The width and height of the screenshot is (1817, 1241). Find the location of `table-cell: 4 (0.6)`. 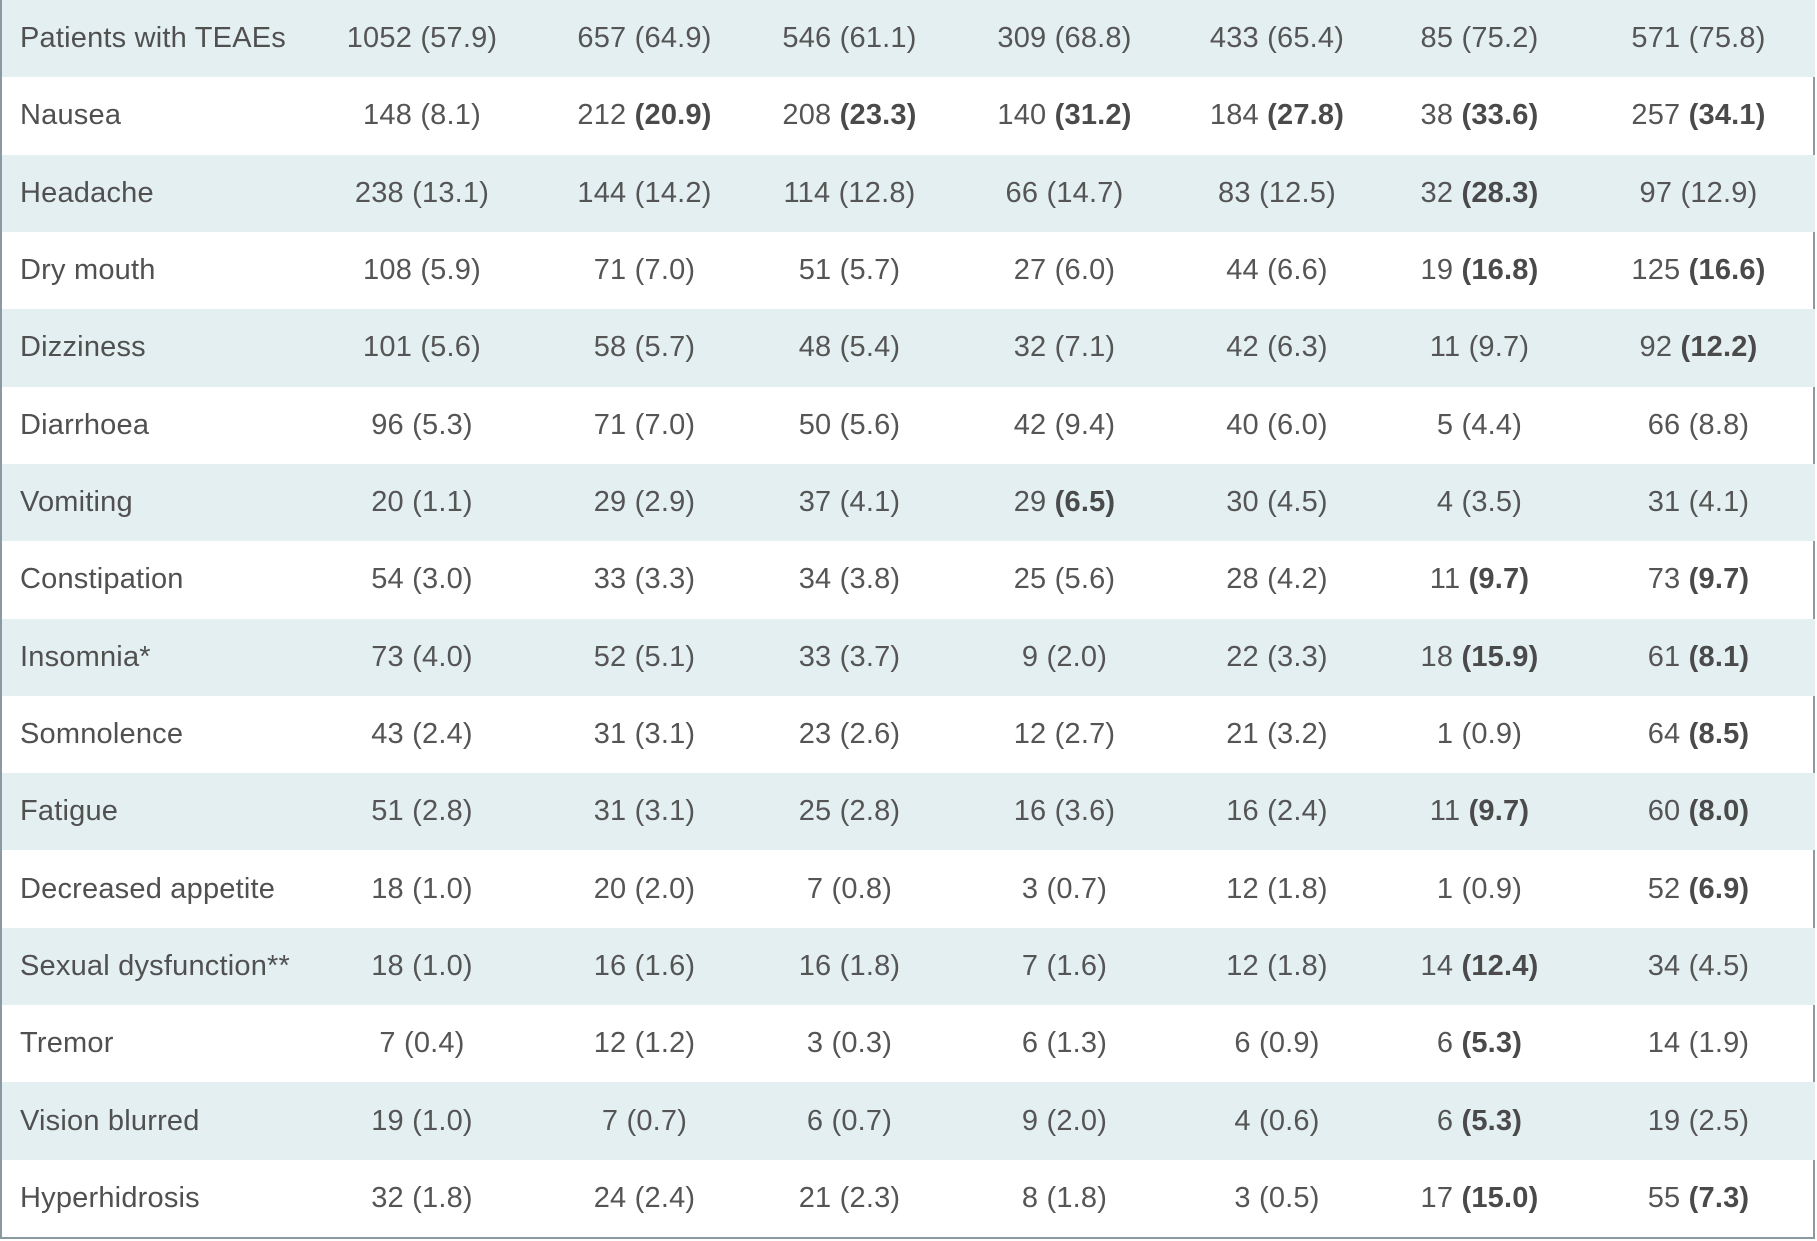

table-cell: 4 (0.6) is located at coordinates (1277, 1121).